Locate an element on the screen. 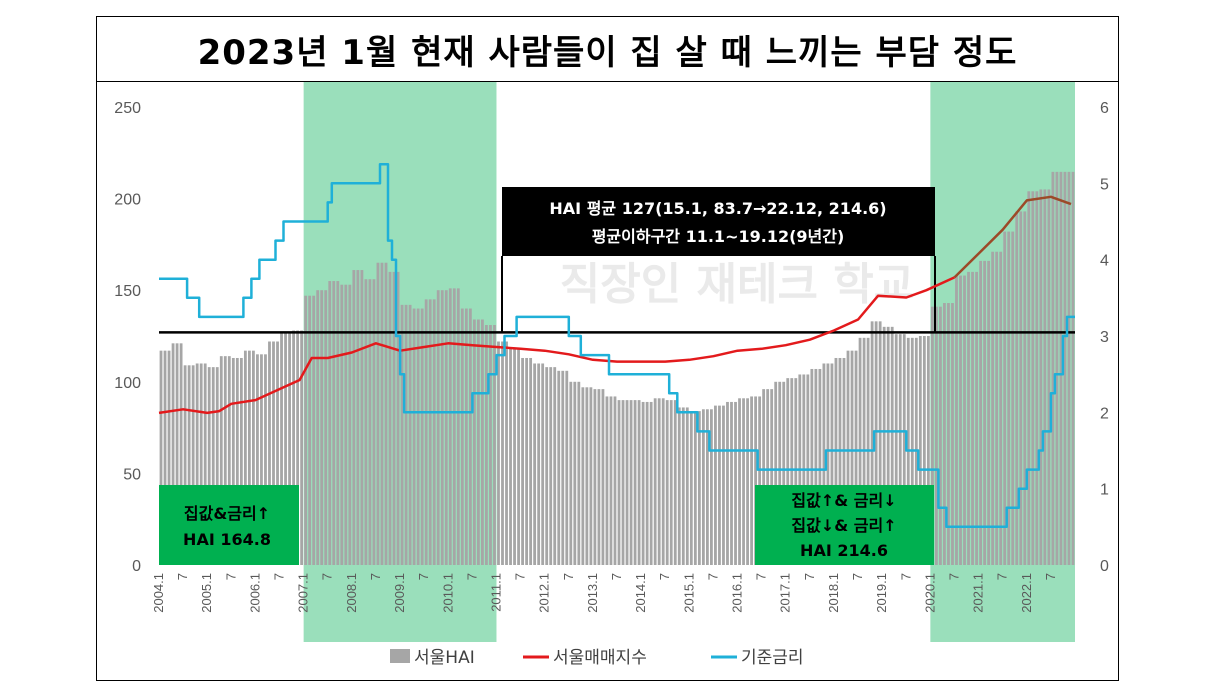 This screenshot has width=1216, height=684. right-box is located at coordinates (844, 525).